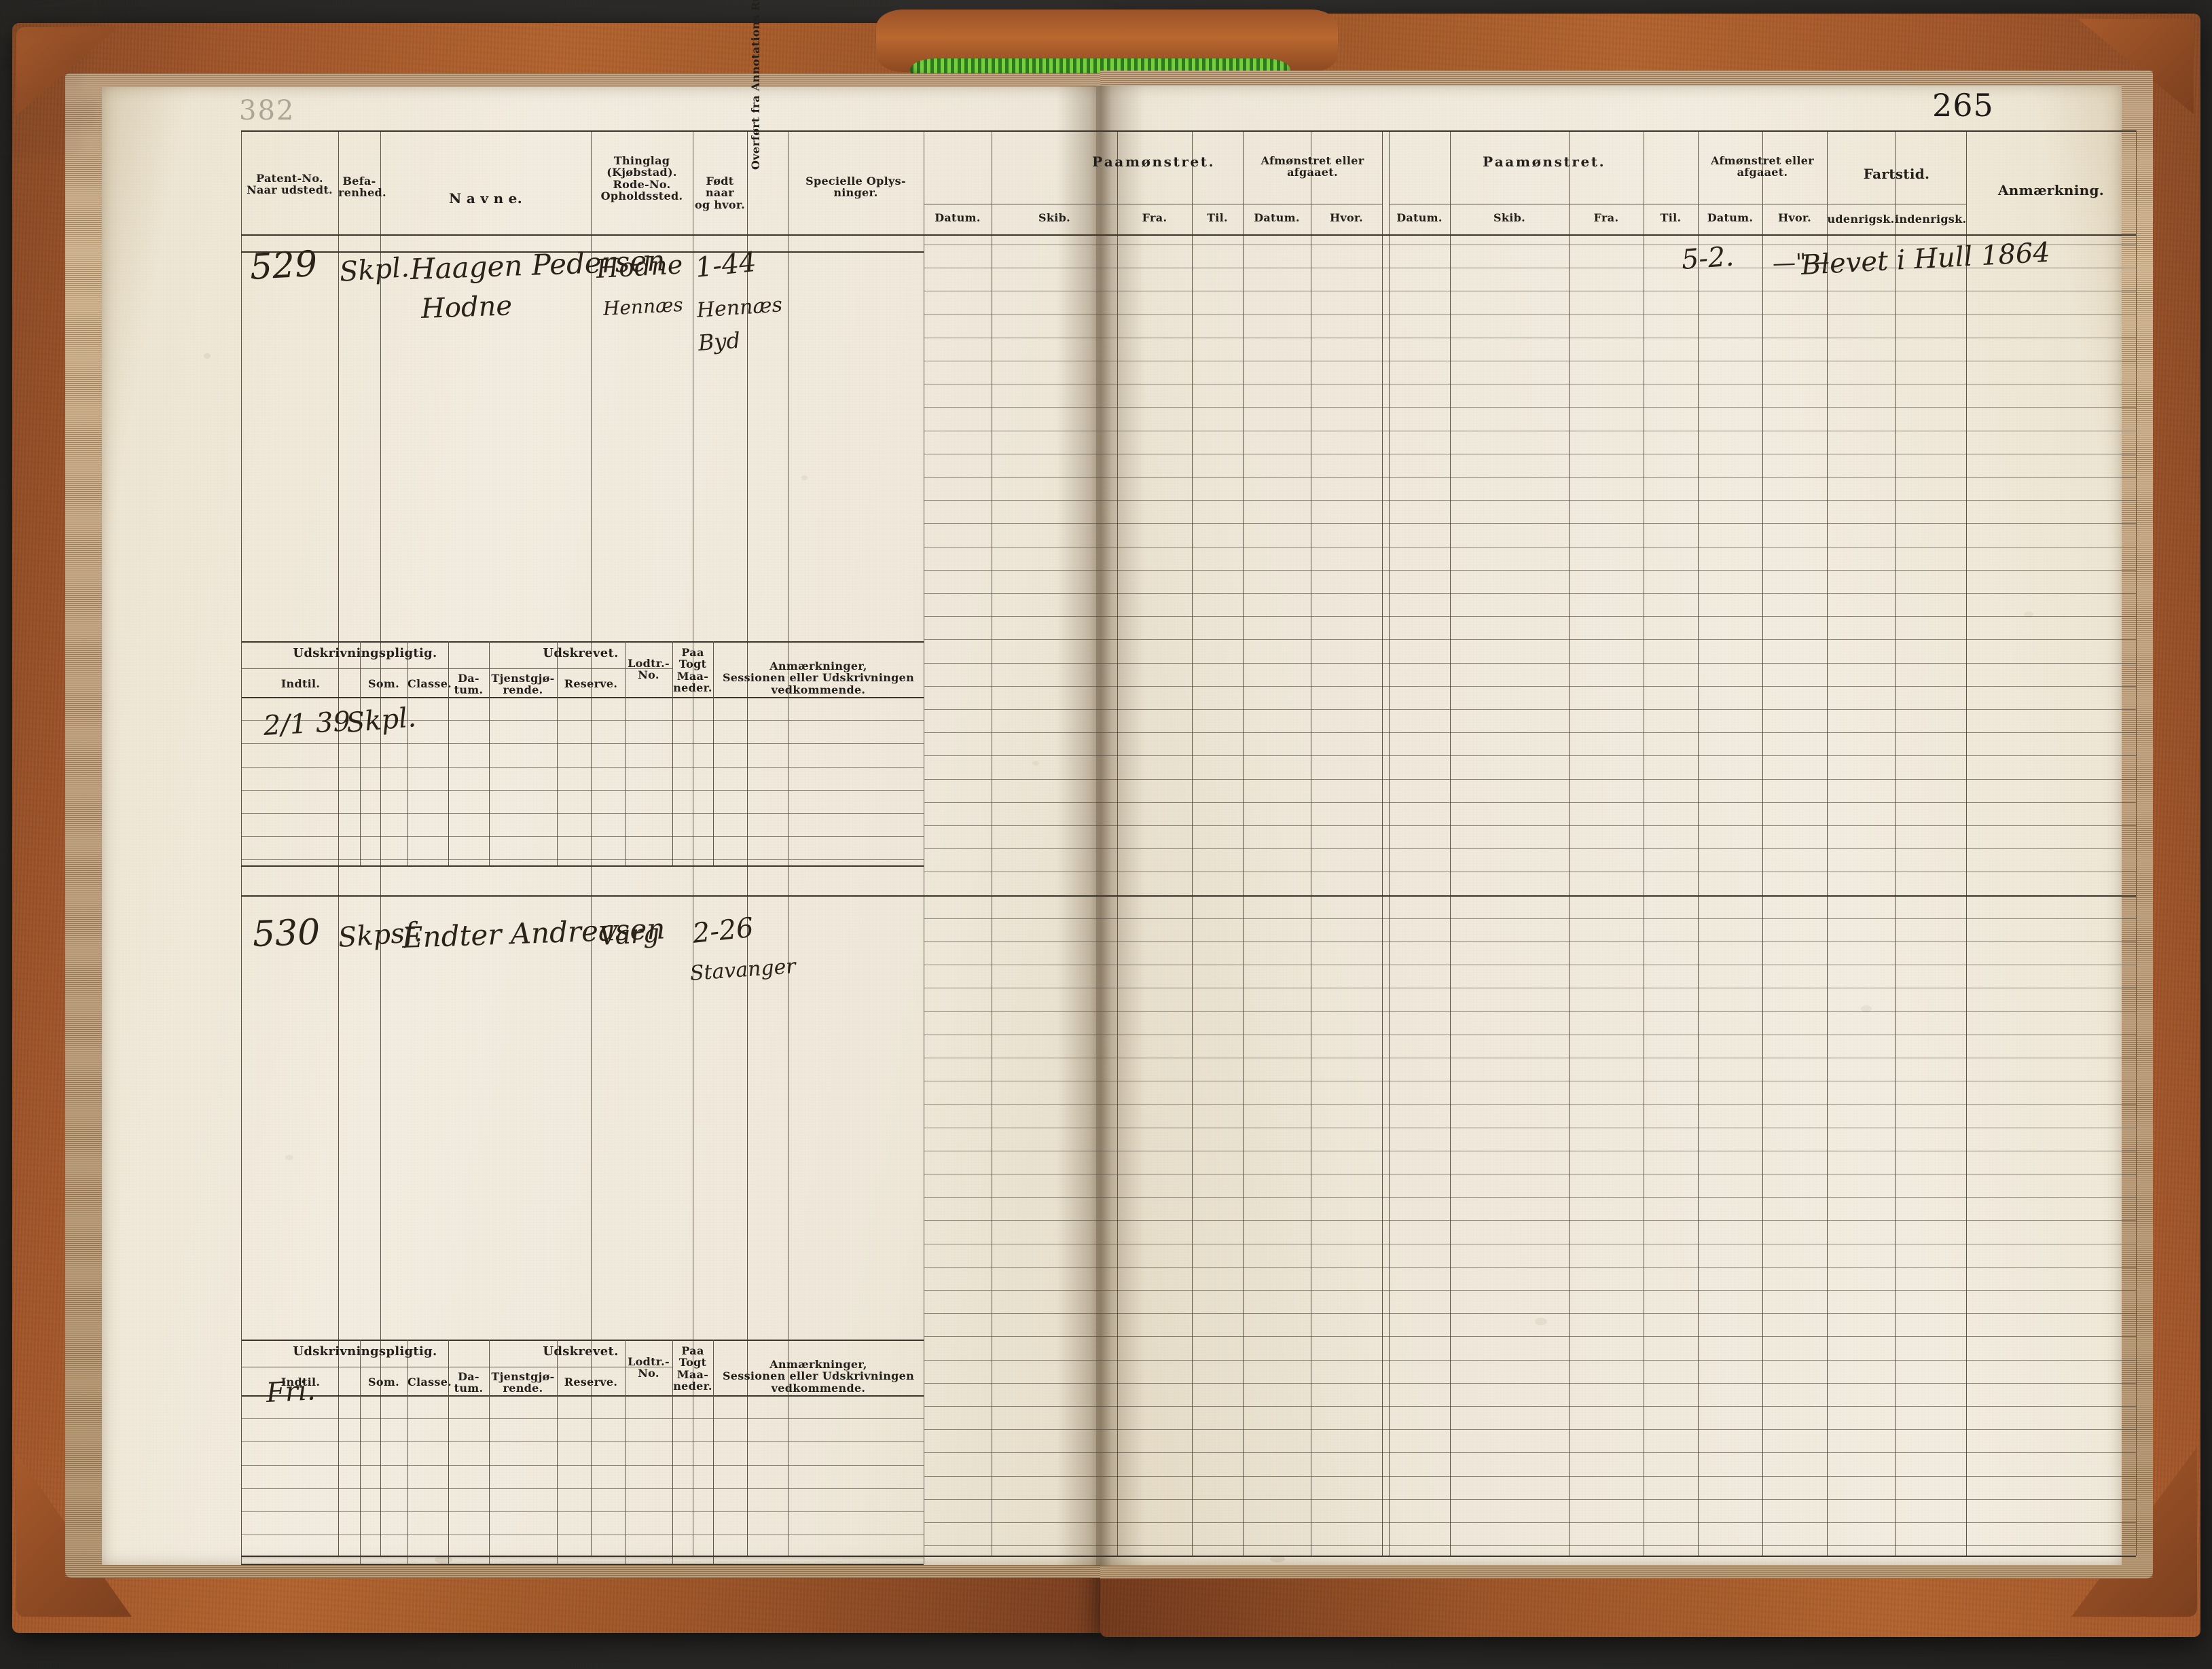 This screenshot has height=1669, width=2212. Describe the element at coordinates (641, 178) in the screenshot. I see `header-thinglag: Thinglag (Kjøbstad). Rode-No. Opholdssted.` at that location.